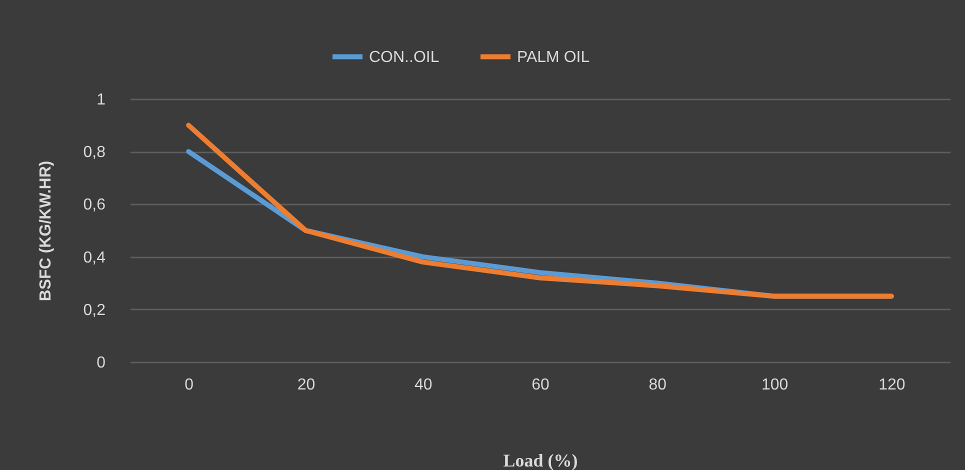 Image resolution: width=965 pixels, height=470 pixels. What do you see at coordinates (892, 385) in the screenshot?
I see `x-tick-label: 120` at bounding box center [892, 385].